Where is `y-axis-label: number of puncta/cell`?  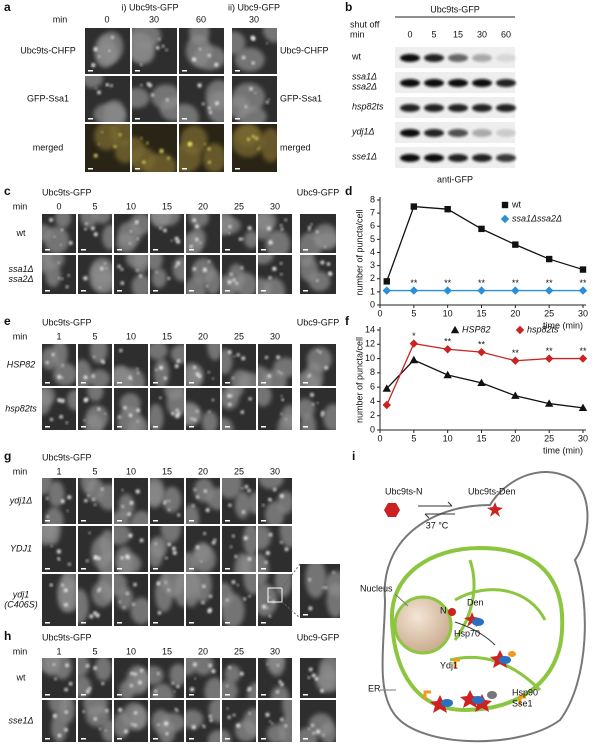
y-axis-label: number of puncta/cell is located at coordinates (359, 252).